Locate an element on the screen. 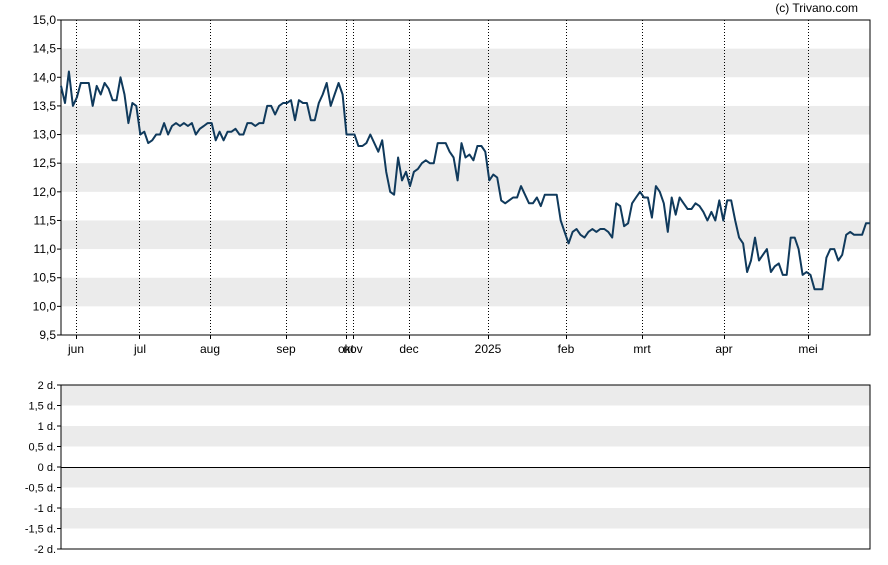  days-y-tick-label: -2 d. is located at coordinates (45, 550).